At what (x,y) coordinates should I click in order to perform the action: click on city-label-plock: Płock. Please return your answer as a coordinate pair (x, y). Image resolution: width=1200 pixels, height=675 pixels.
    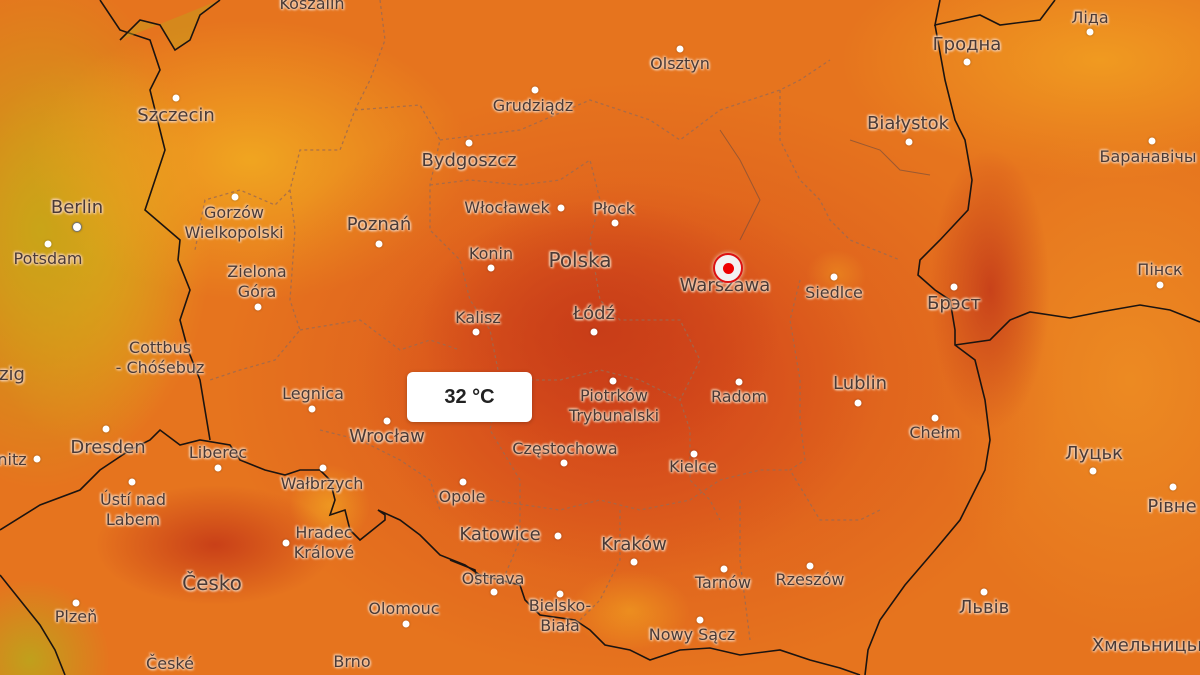
    Looking at the image, I should click on (614, 208).